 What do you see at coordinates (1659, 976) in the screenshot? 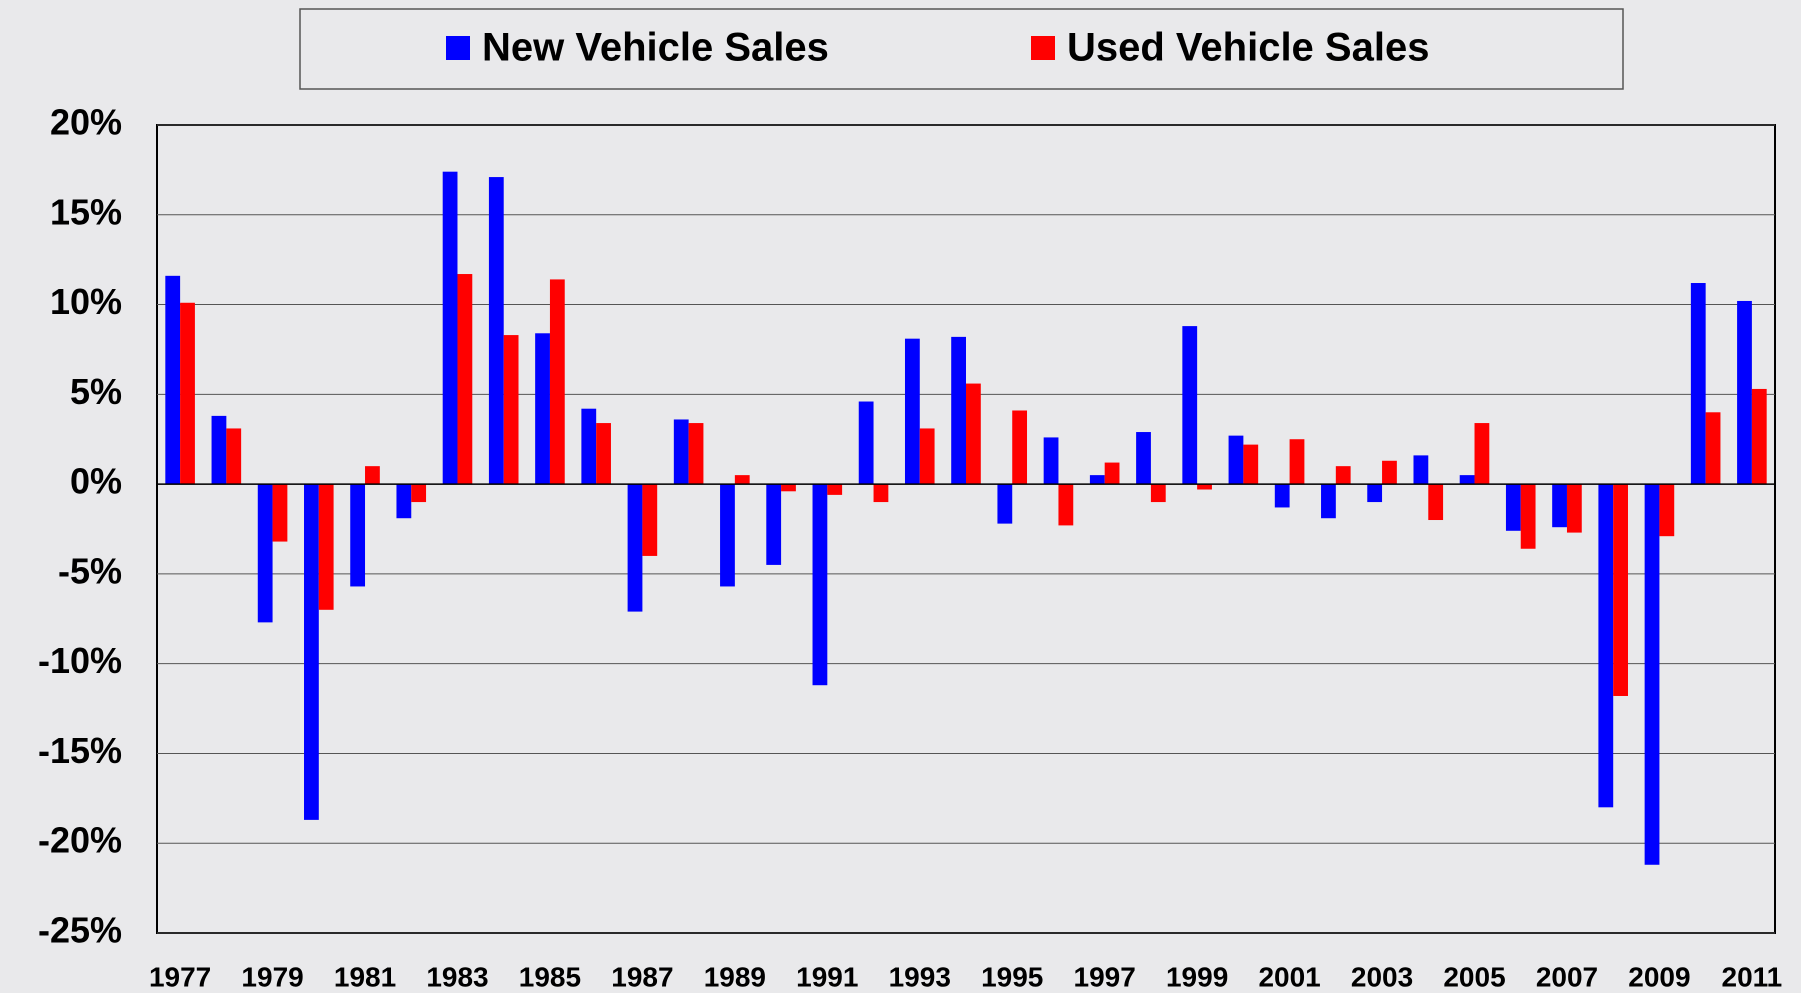
I see `x-tick-label: 2009` at bounding box center [1659, 976].